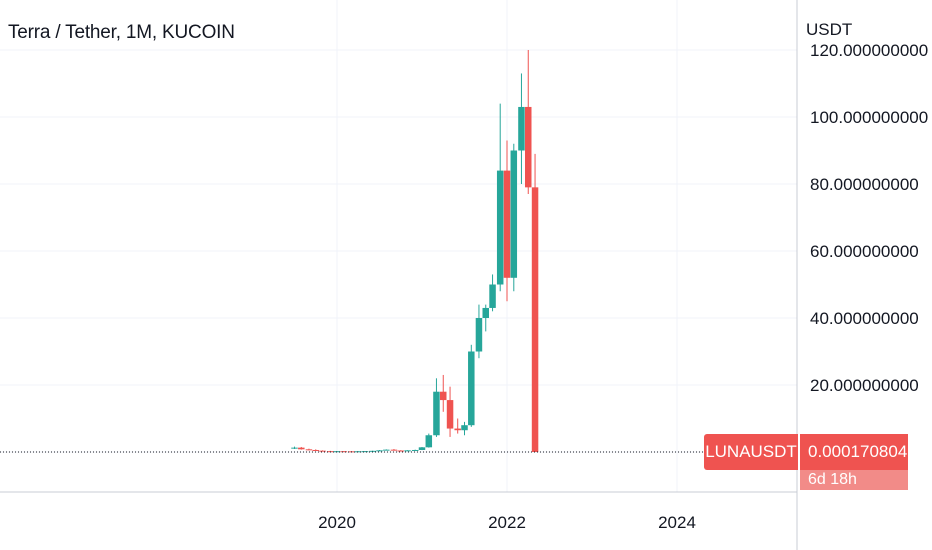 This screenshot has width=932, height=550. I want to click on x-tick-label: 2024, so click(677, 522).